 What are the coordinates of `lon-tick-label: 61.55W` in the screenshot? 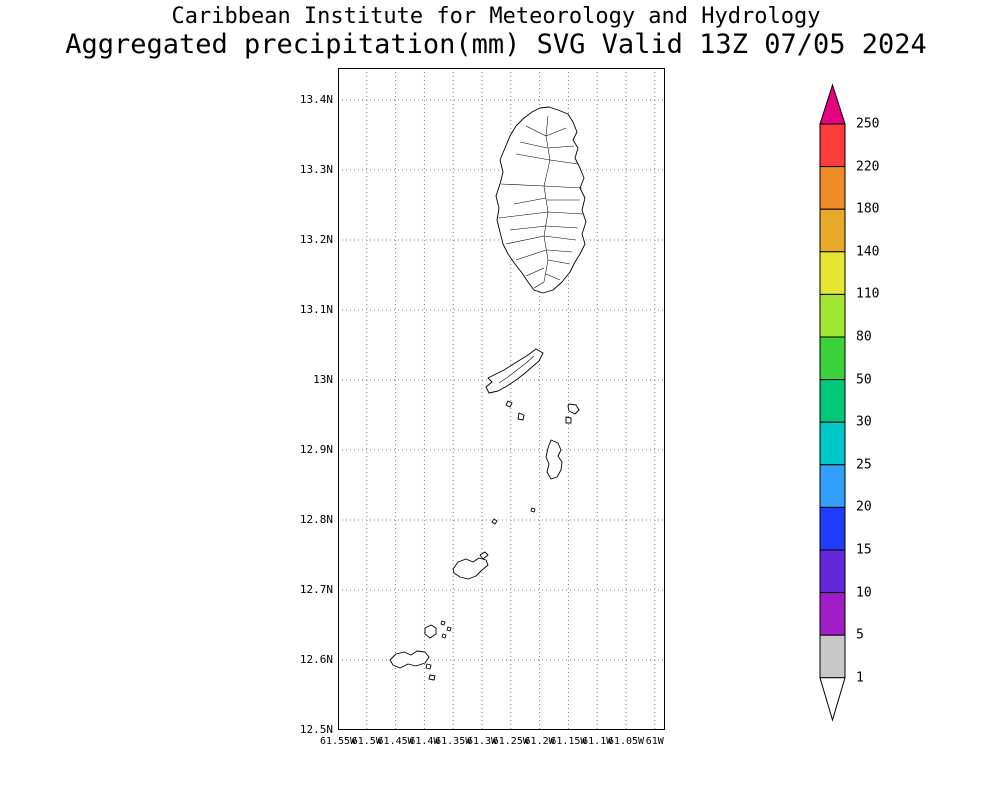 It's located at (338, 741).